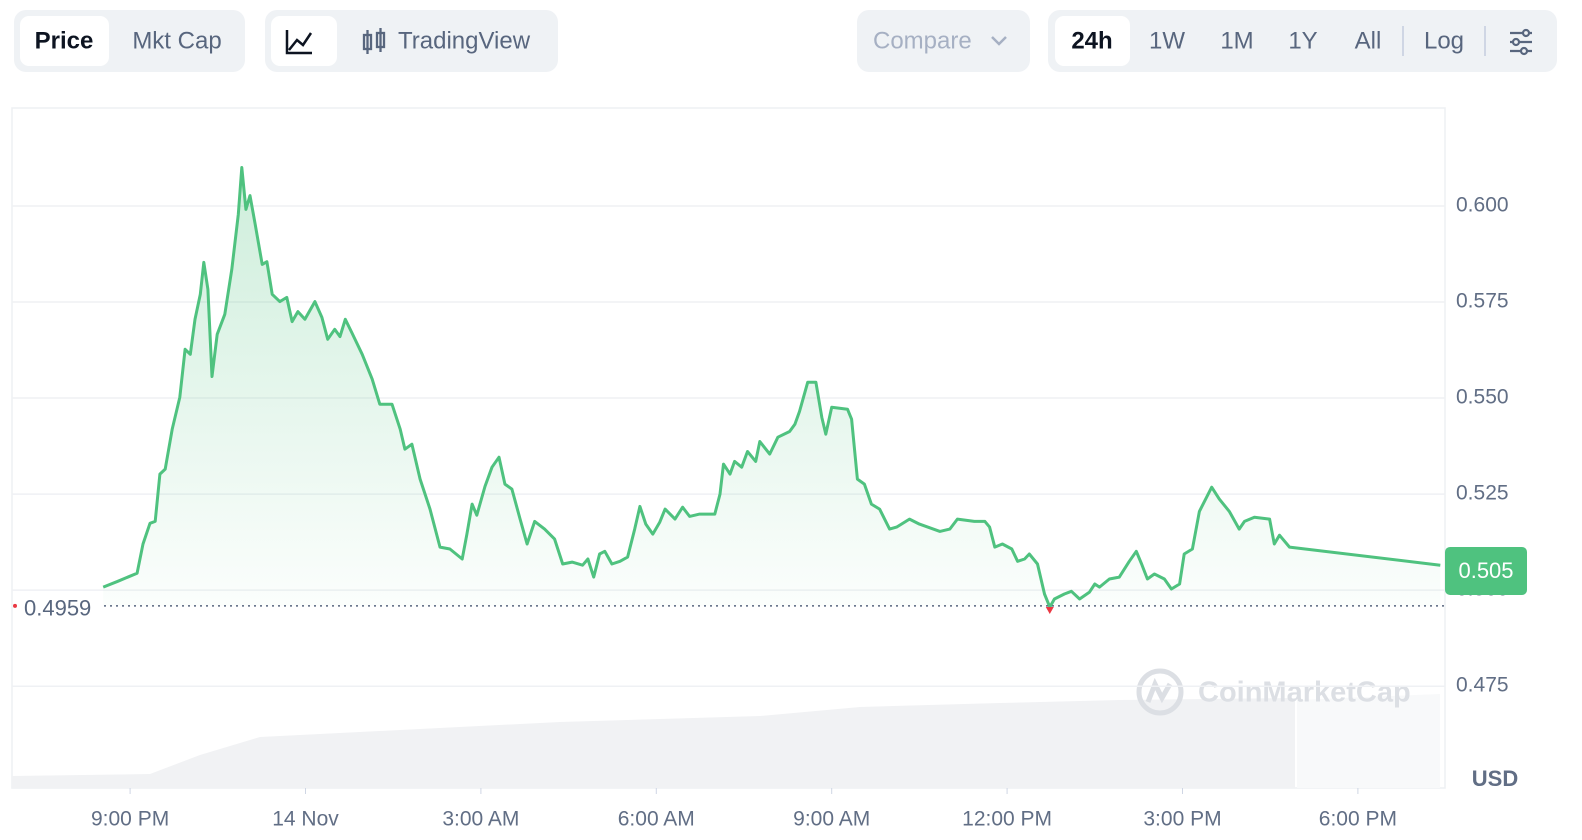 This screenshot has width=1582, height=840. What do you see at coordinates (1049, 611) in the screenshot?
I see `low-marker` at bounding box center [1049, 611].